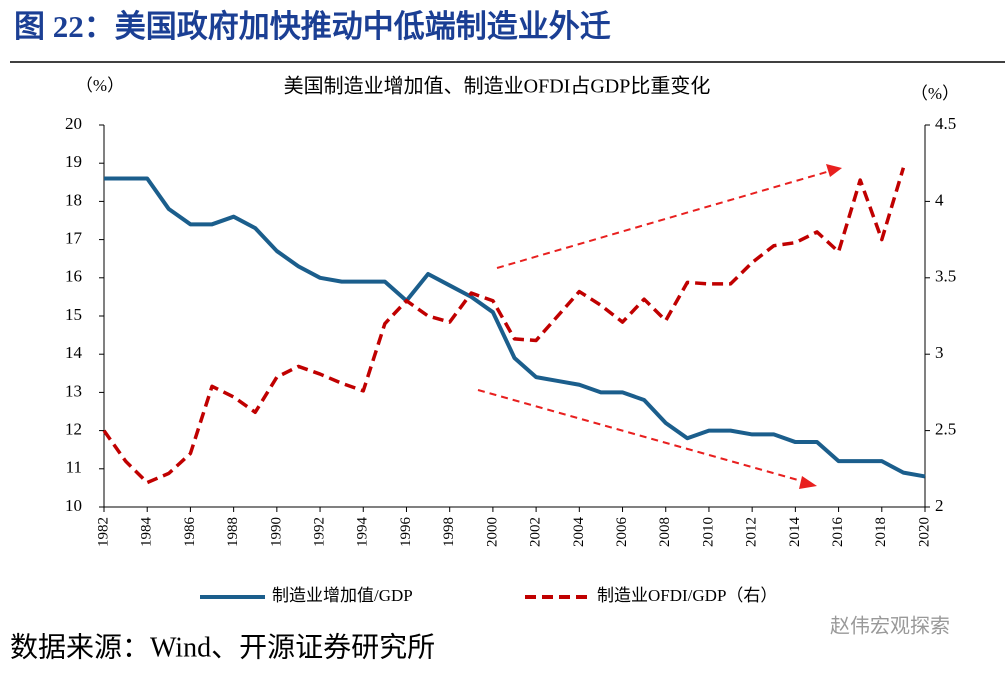 This screenshot has height=677, width=1007. I want to click on y-tick-label: 11, so click(74, 467).